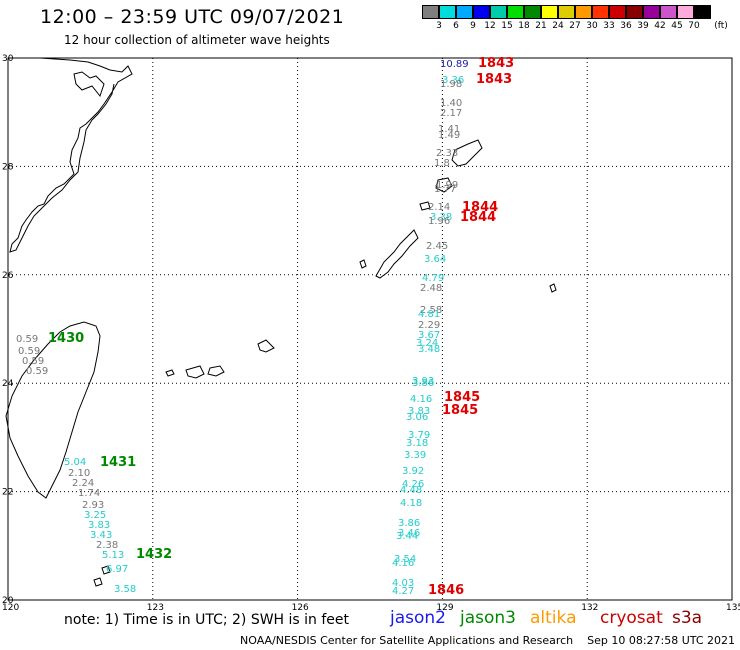 Image resolution: width=740 pixels, height=650 pixels. What do you see at coordinates (677, 26) in the screenshot?
I see `legend-label: 45` at bounding box center [677, 26].